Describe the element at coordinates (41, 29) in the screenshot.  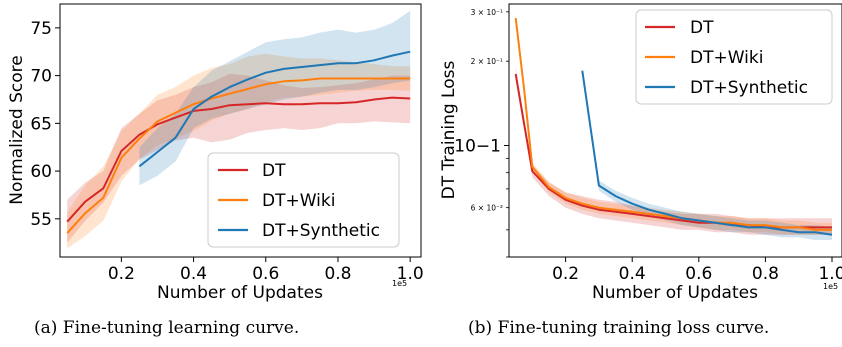
I see `y-tick-label: 75` at that location.